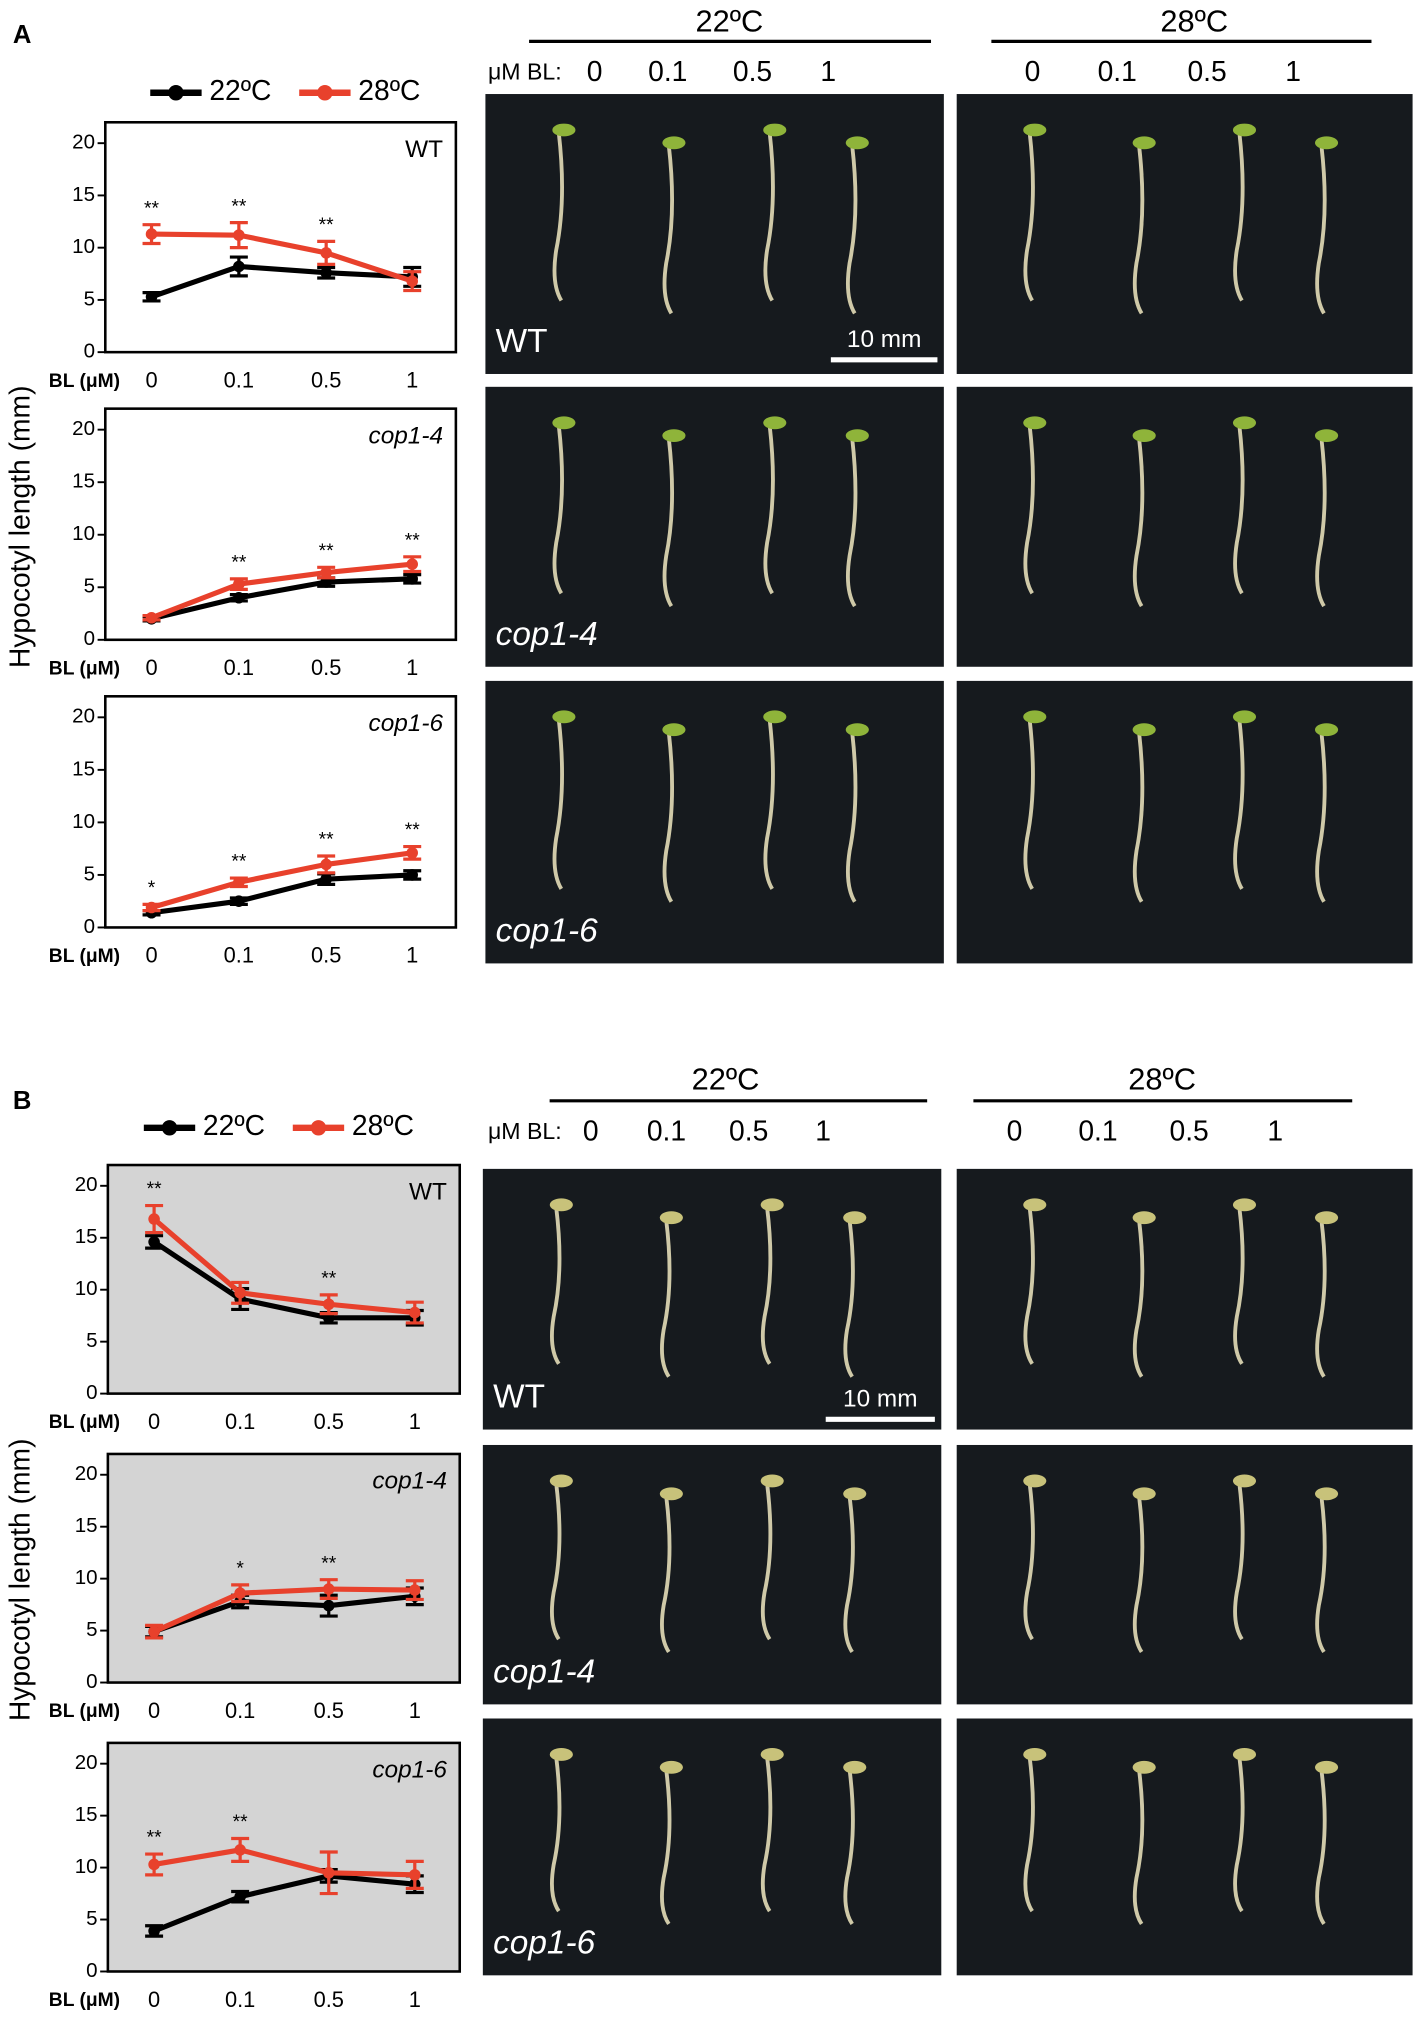  What do you see at coordinates (83, 194) in the screenshot?
I see `y-tick-label: 15` at bounding box center [83, 194].